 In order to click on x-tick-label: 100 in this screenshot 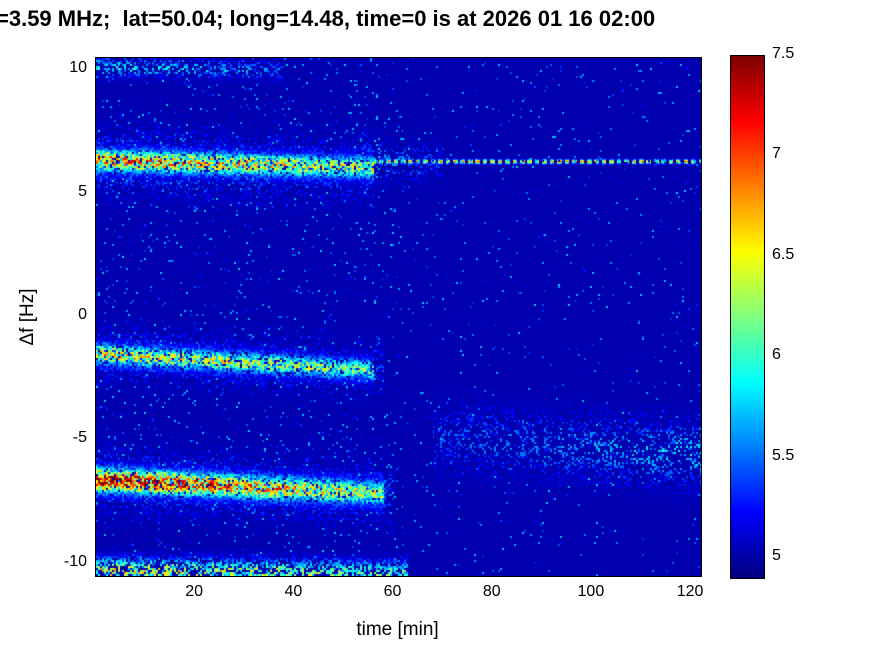, I will do `click(591, 591)`.